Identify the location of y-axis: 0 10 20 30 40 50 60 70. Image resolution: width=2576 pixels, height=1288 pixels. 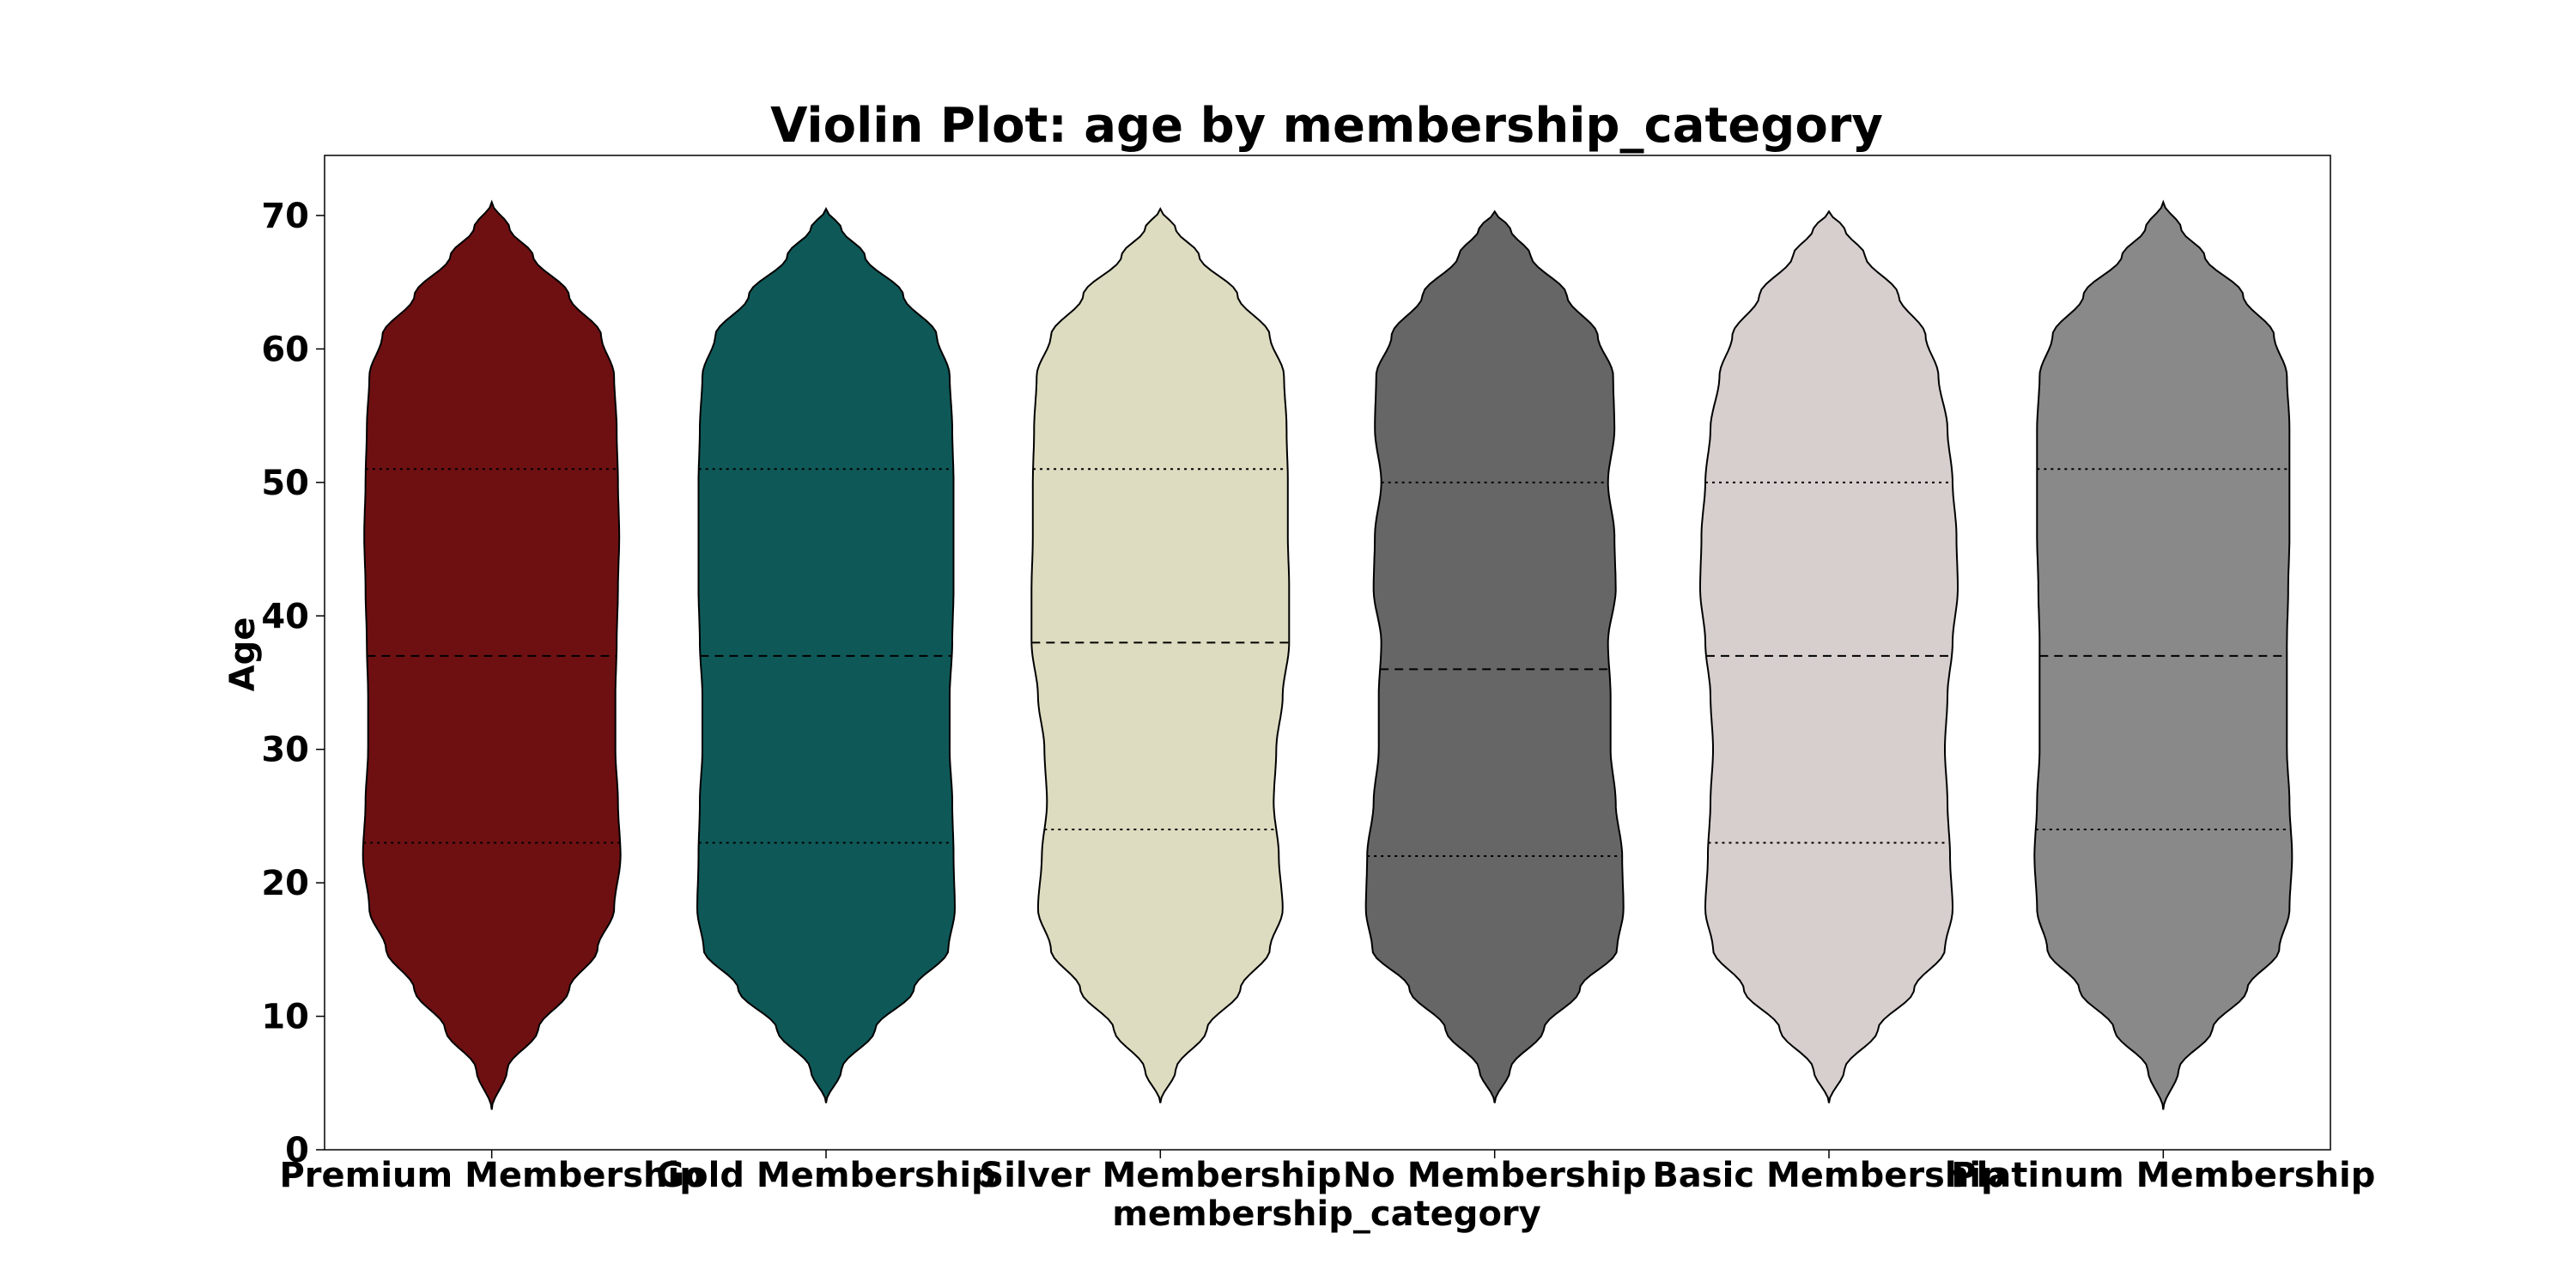
(293, 684).